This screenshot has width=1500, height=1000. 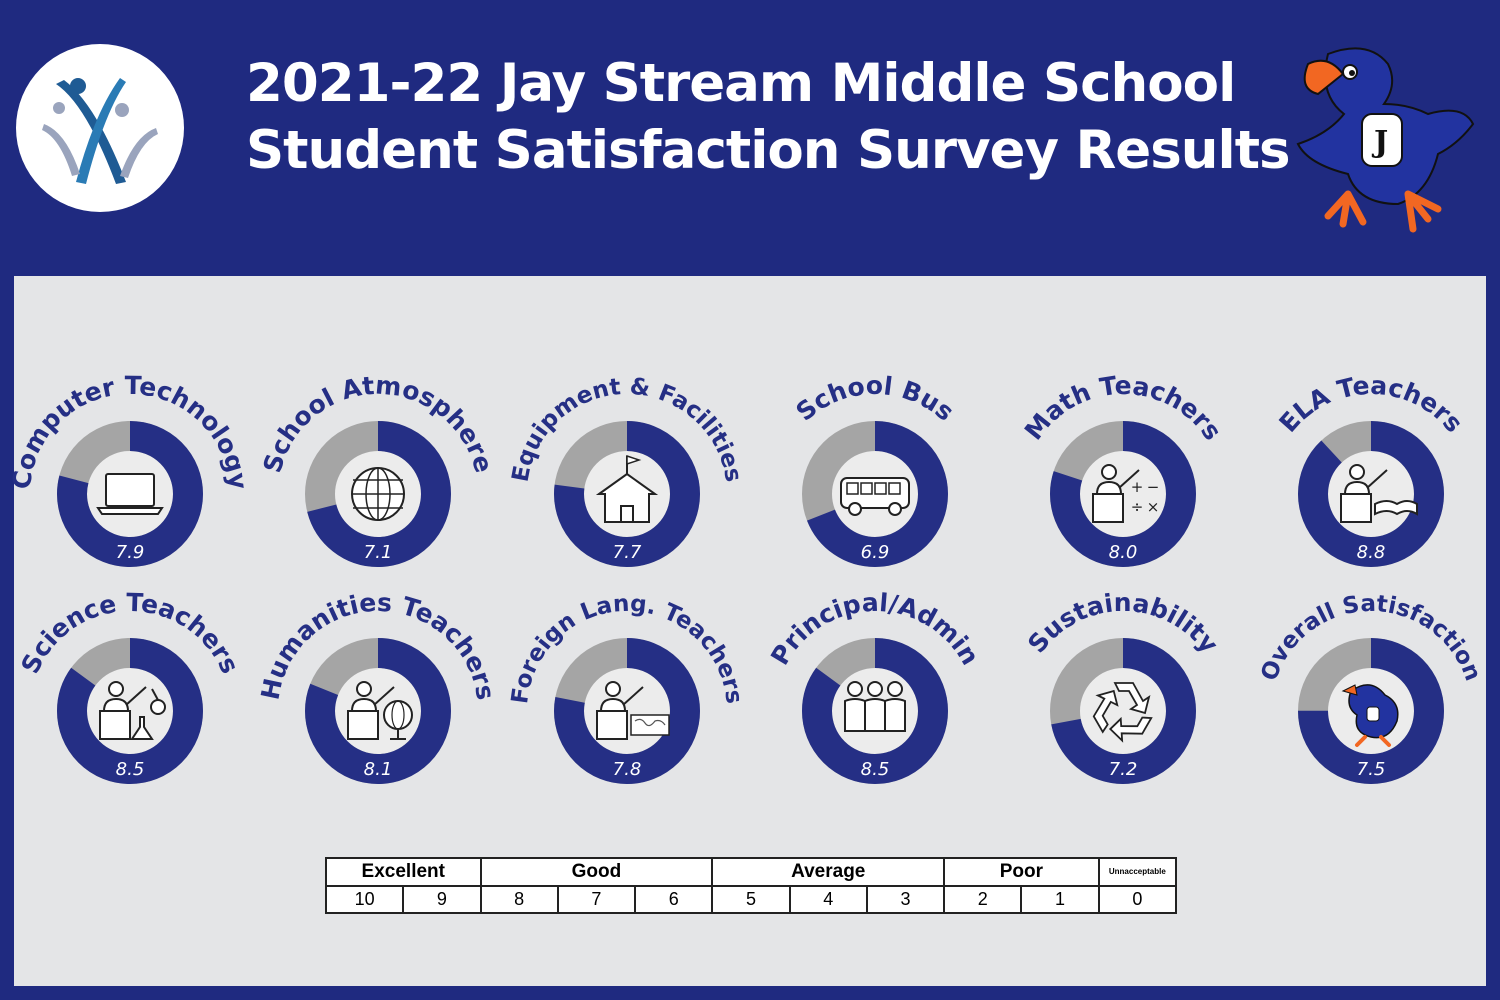 What do you see at coordinates (875, 552) in the screenshot?
I see `score-value: 6.9` at bounding box center [875, 552].